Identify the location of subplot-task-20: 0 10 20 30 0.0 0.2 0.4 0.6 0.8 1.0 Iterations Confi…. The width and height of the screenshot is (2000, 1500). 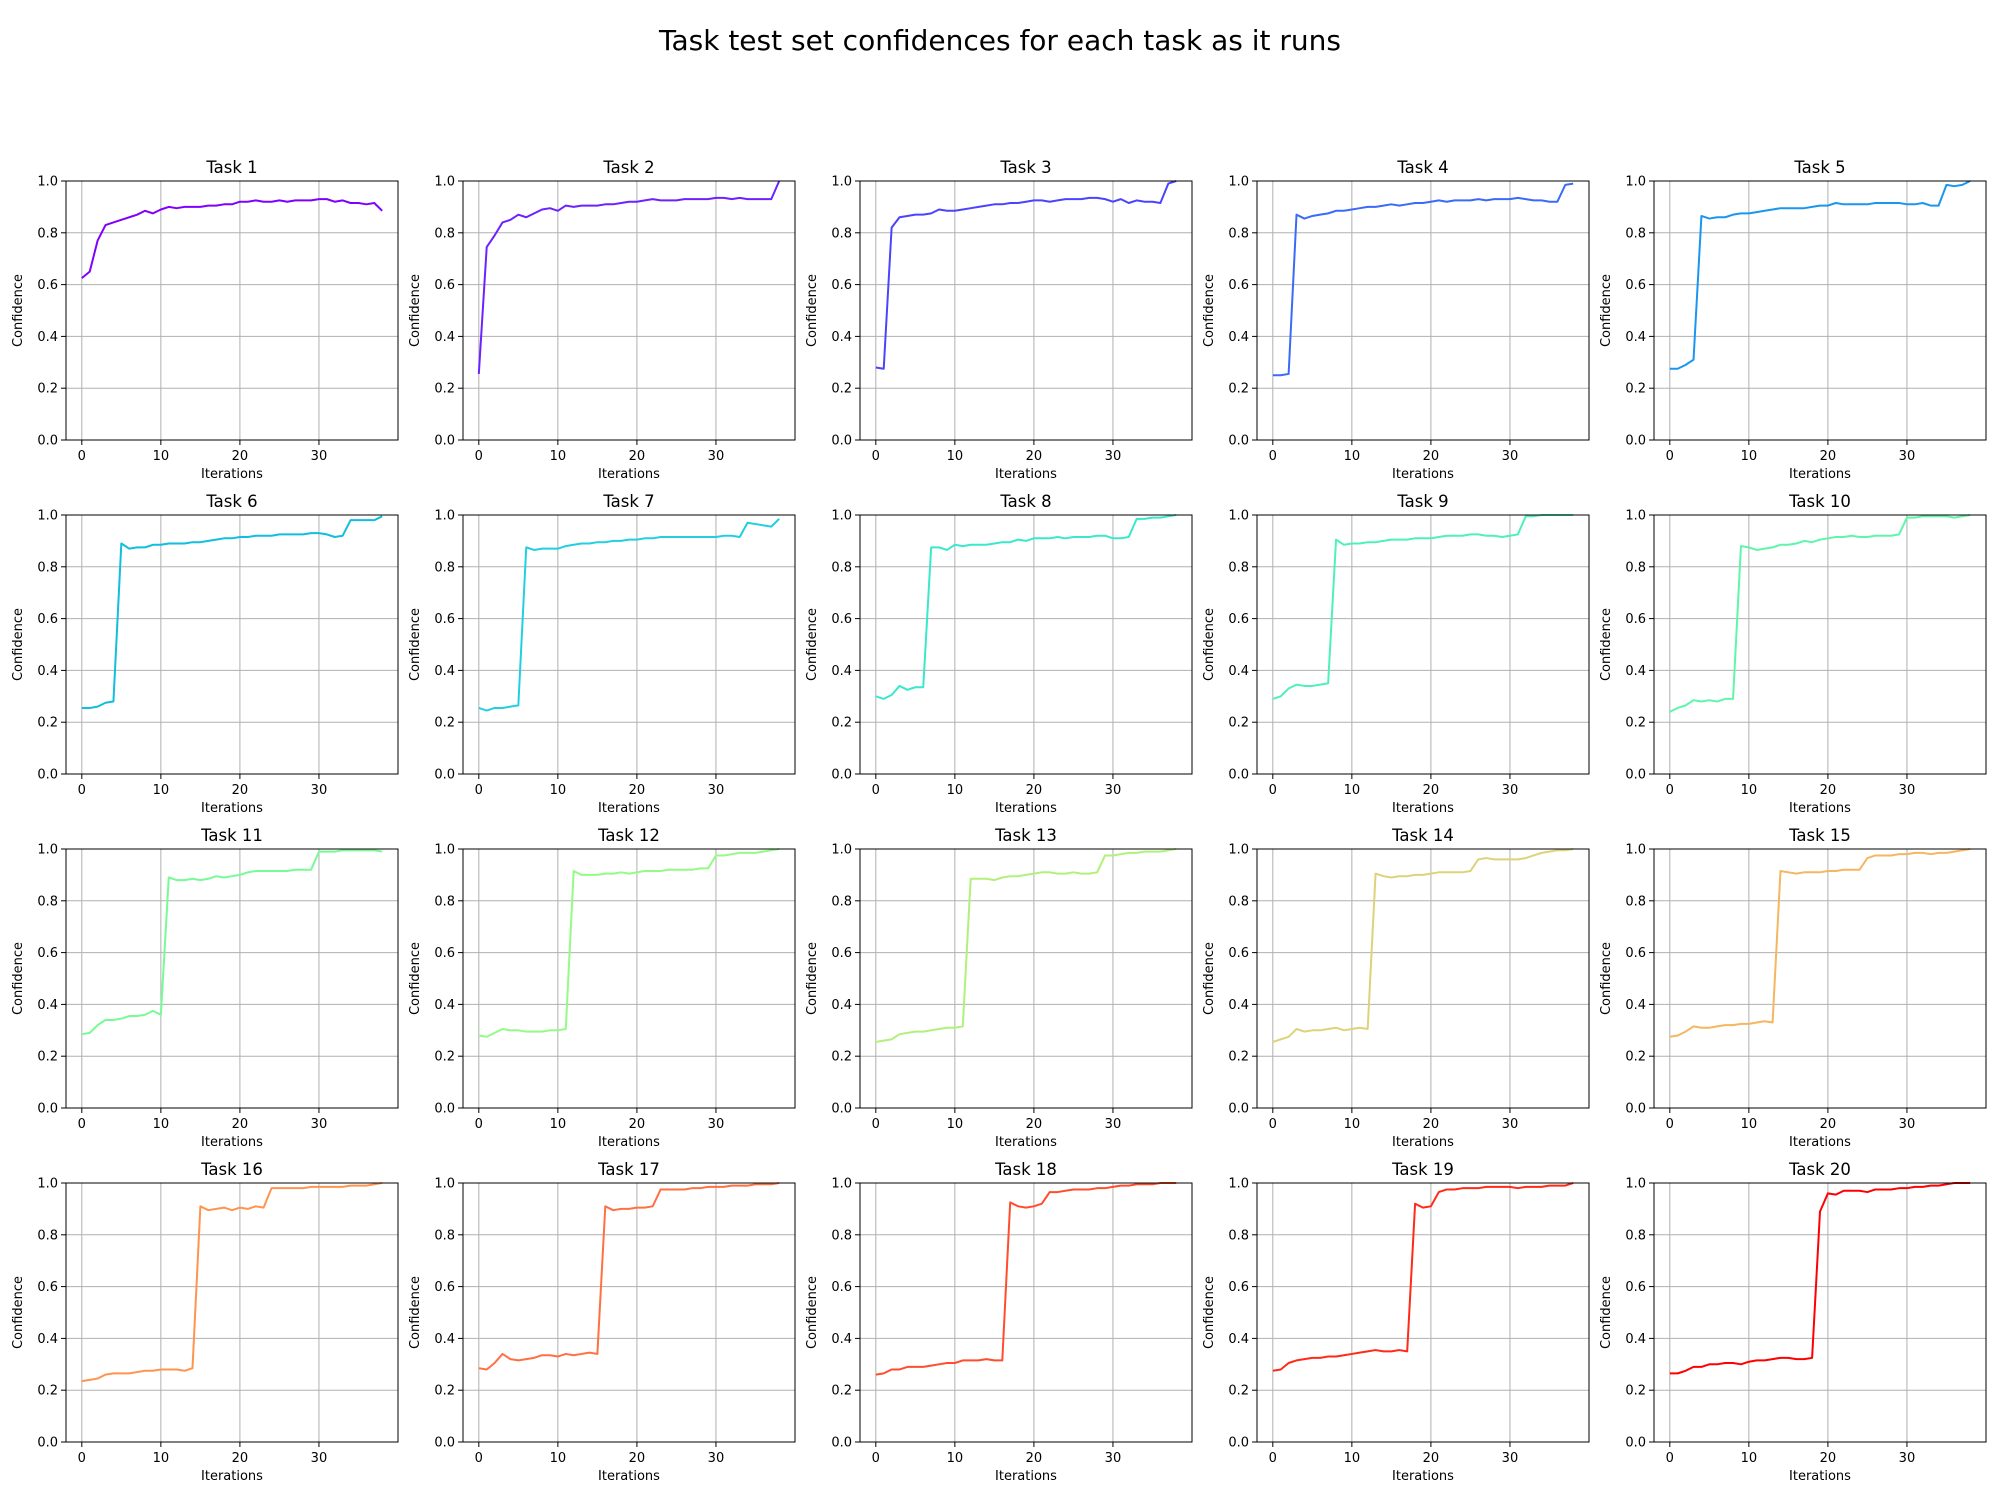
(1793, 1322).